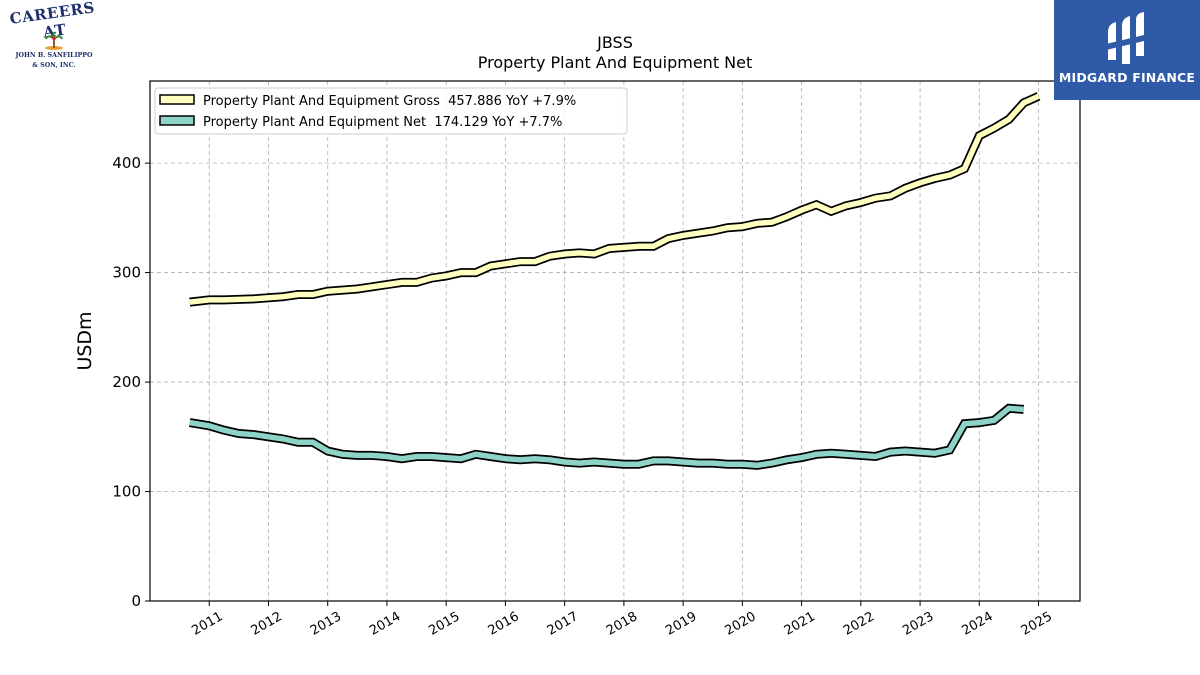 The height and width of the screenshot is (675, 1200). Describe the element at coordinates (622, 624) in the screenshot. I see `x-tick-label: 2018` at that location.